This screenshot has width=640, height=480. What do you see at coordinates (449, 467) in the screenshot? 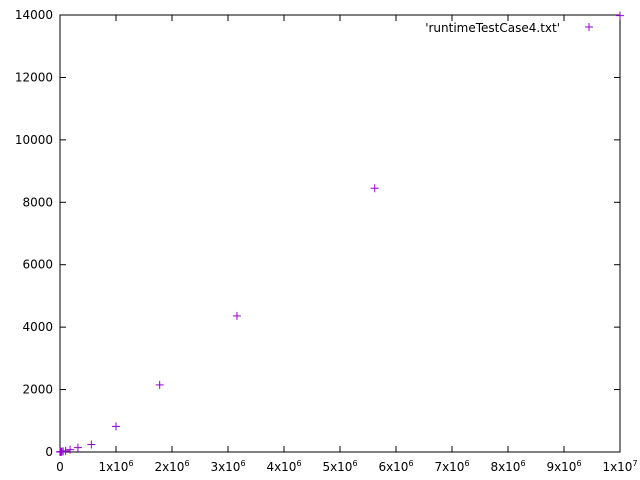
I see `x-tick-label-base: 7x10` at bounding box center [449, 467].